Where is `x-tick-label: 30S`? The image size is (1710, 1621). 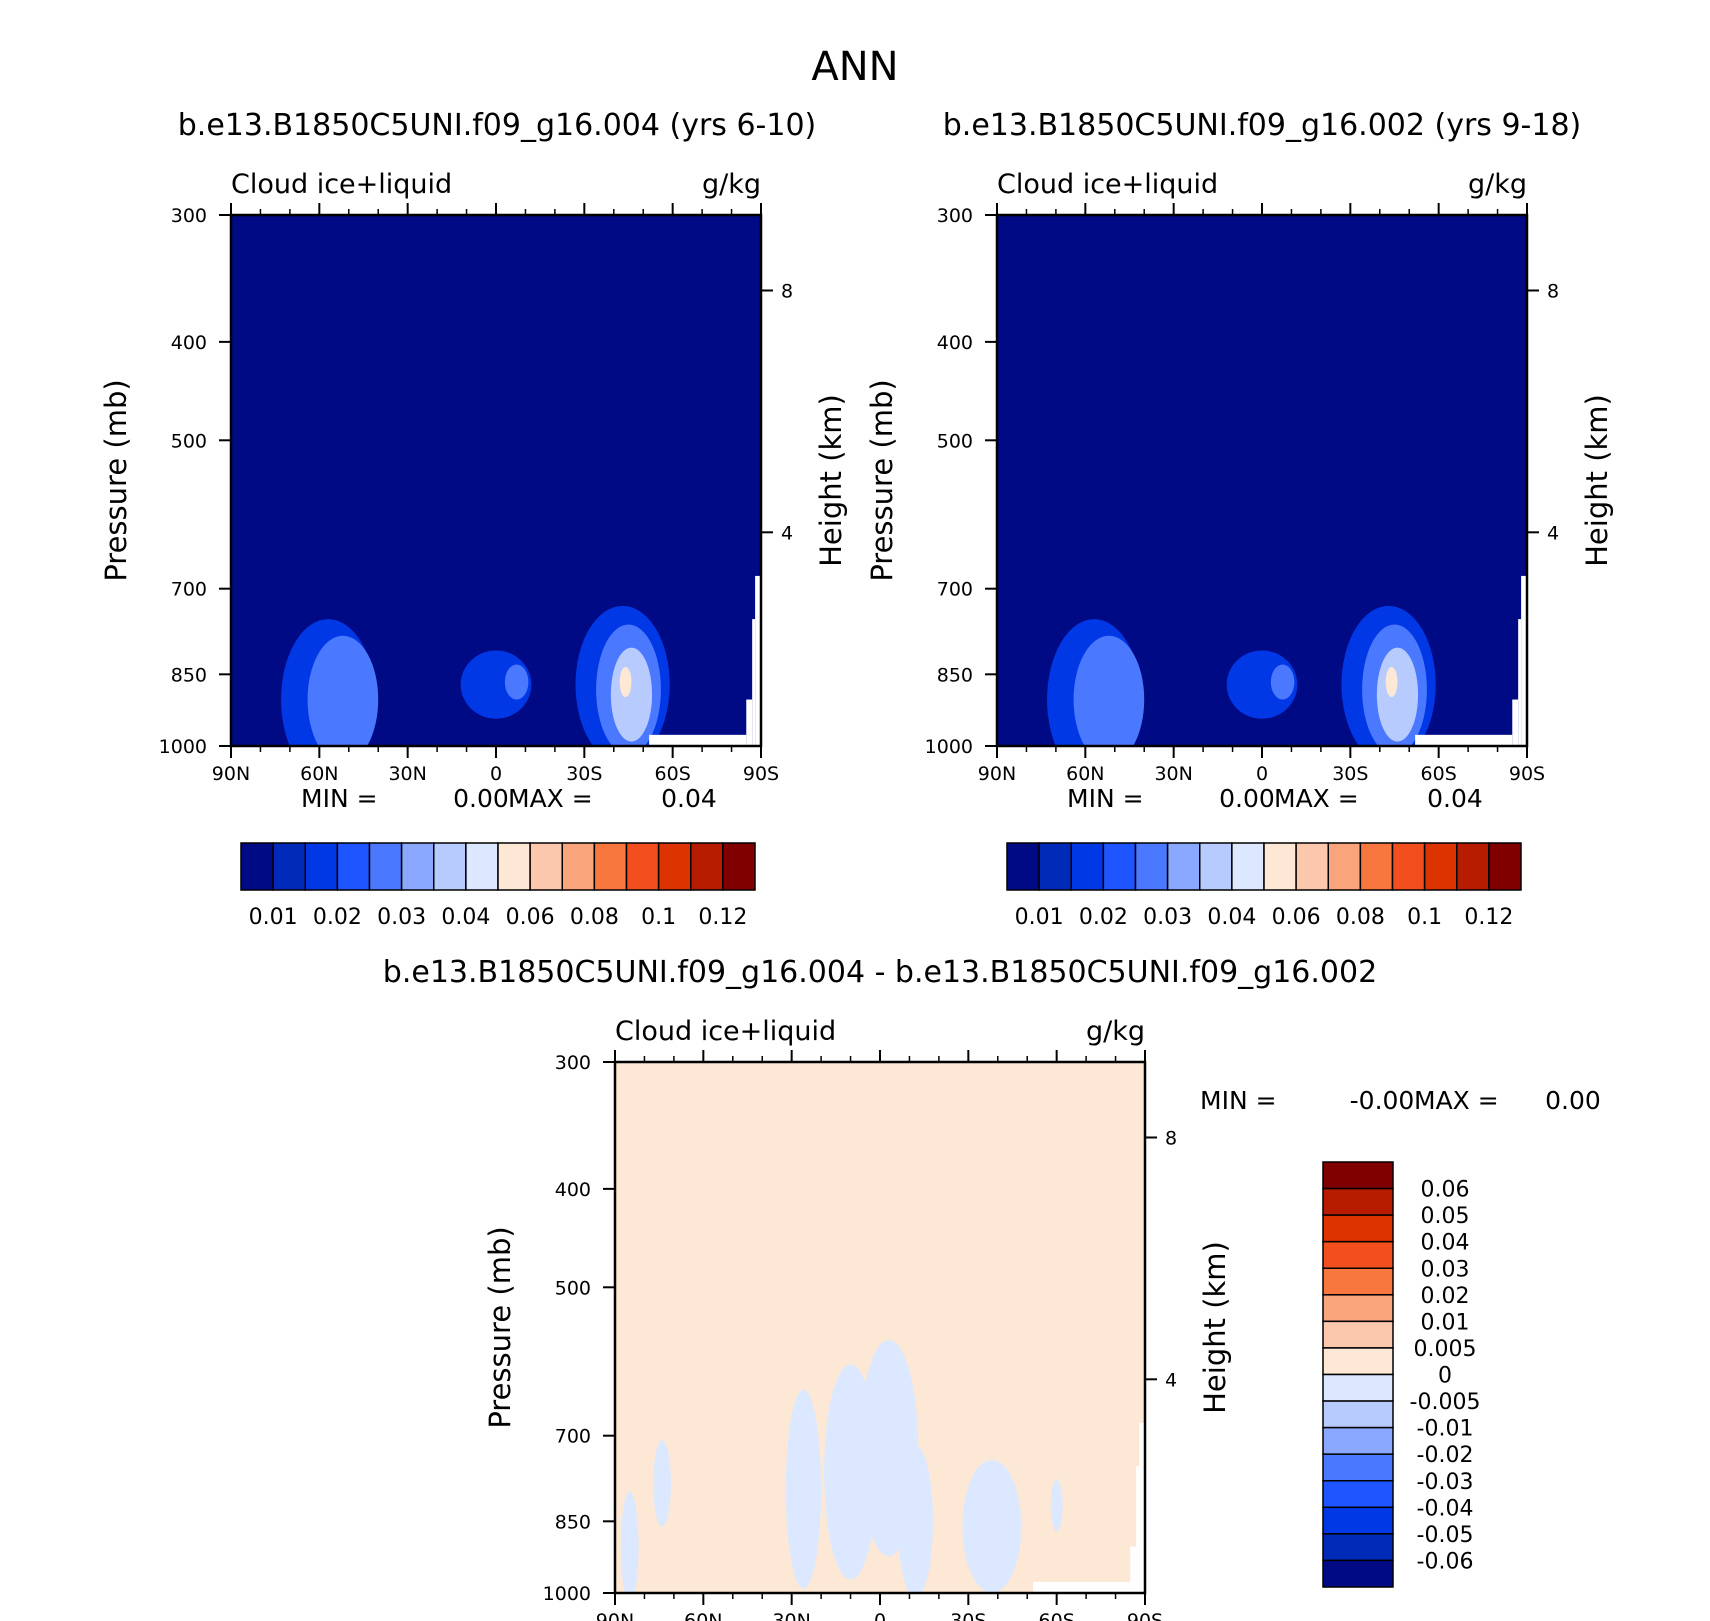 x-tick-label: 30S is located at coordinates (1350, 774).